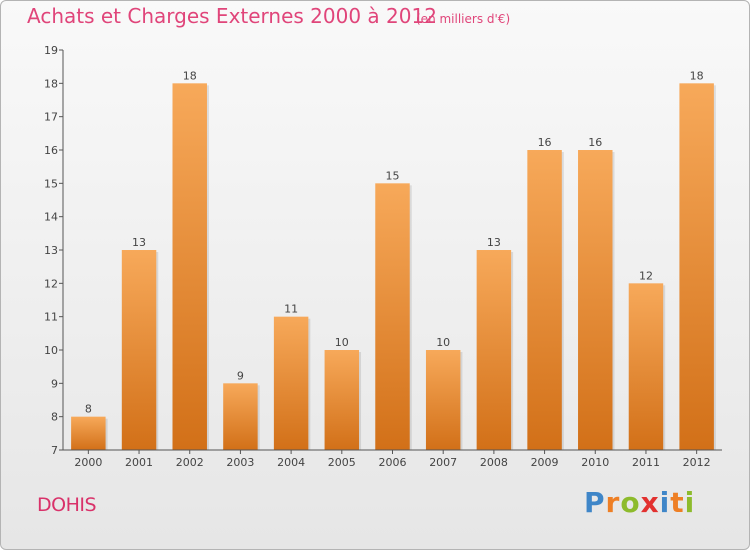 The height and width of the screenshot is (550, 750). What do you see at coordinates (139, 462) in the screenshot?
I see `x-tick-label: 2001` at bounding box center [139, 462].